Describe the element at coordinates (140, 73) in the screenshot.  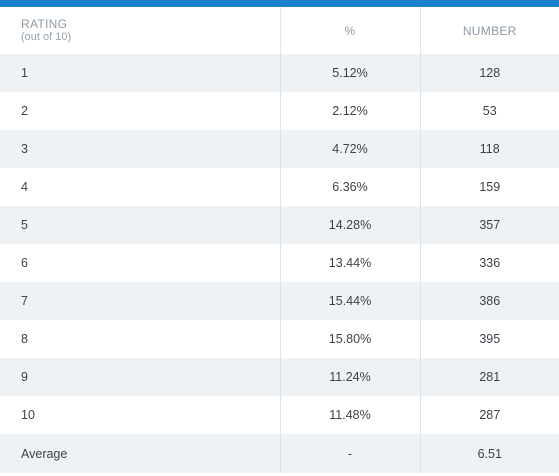
I see `rating-cell: 1` at that location.